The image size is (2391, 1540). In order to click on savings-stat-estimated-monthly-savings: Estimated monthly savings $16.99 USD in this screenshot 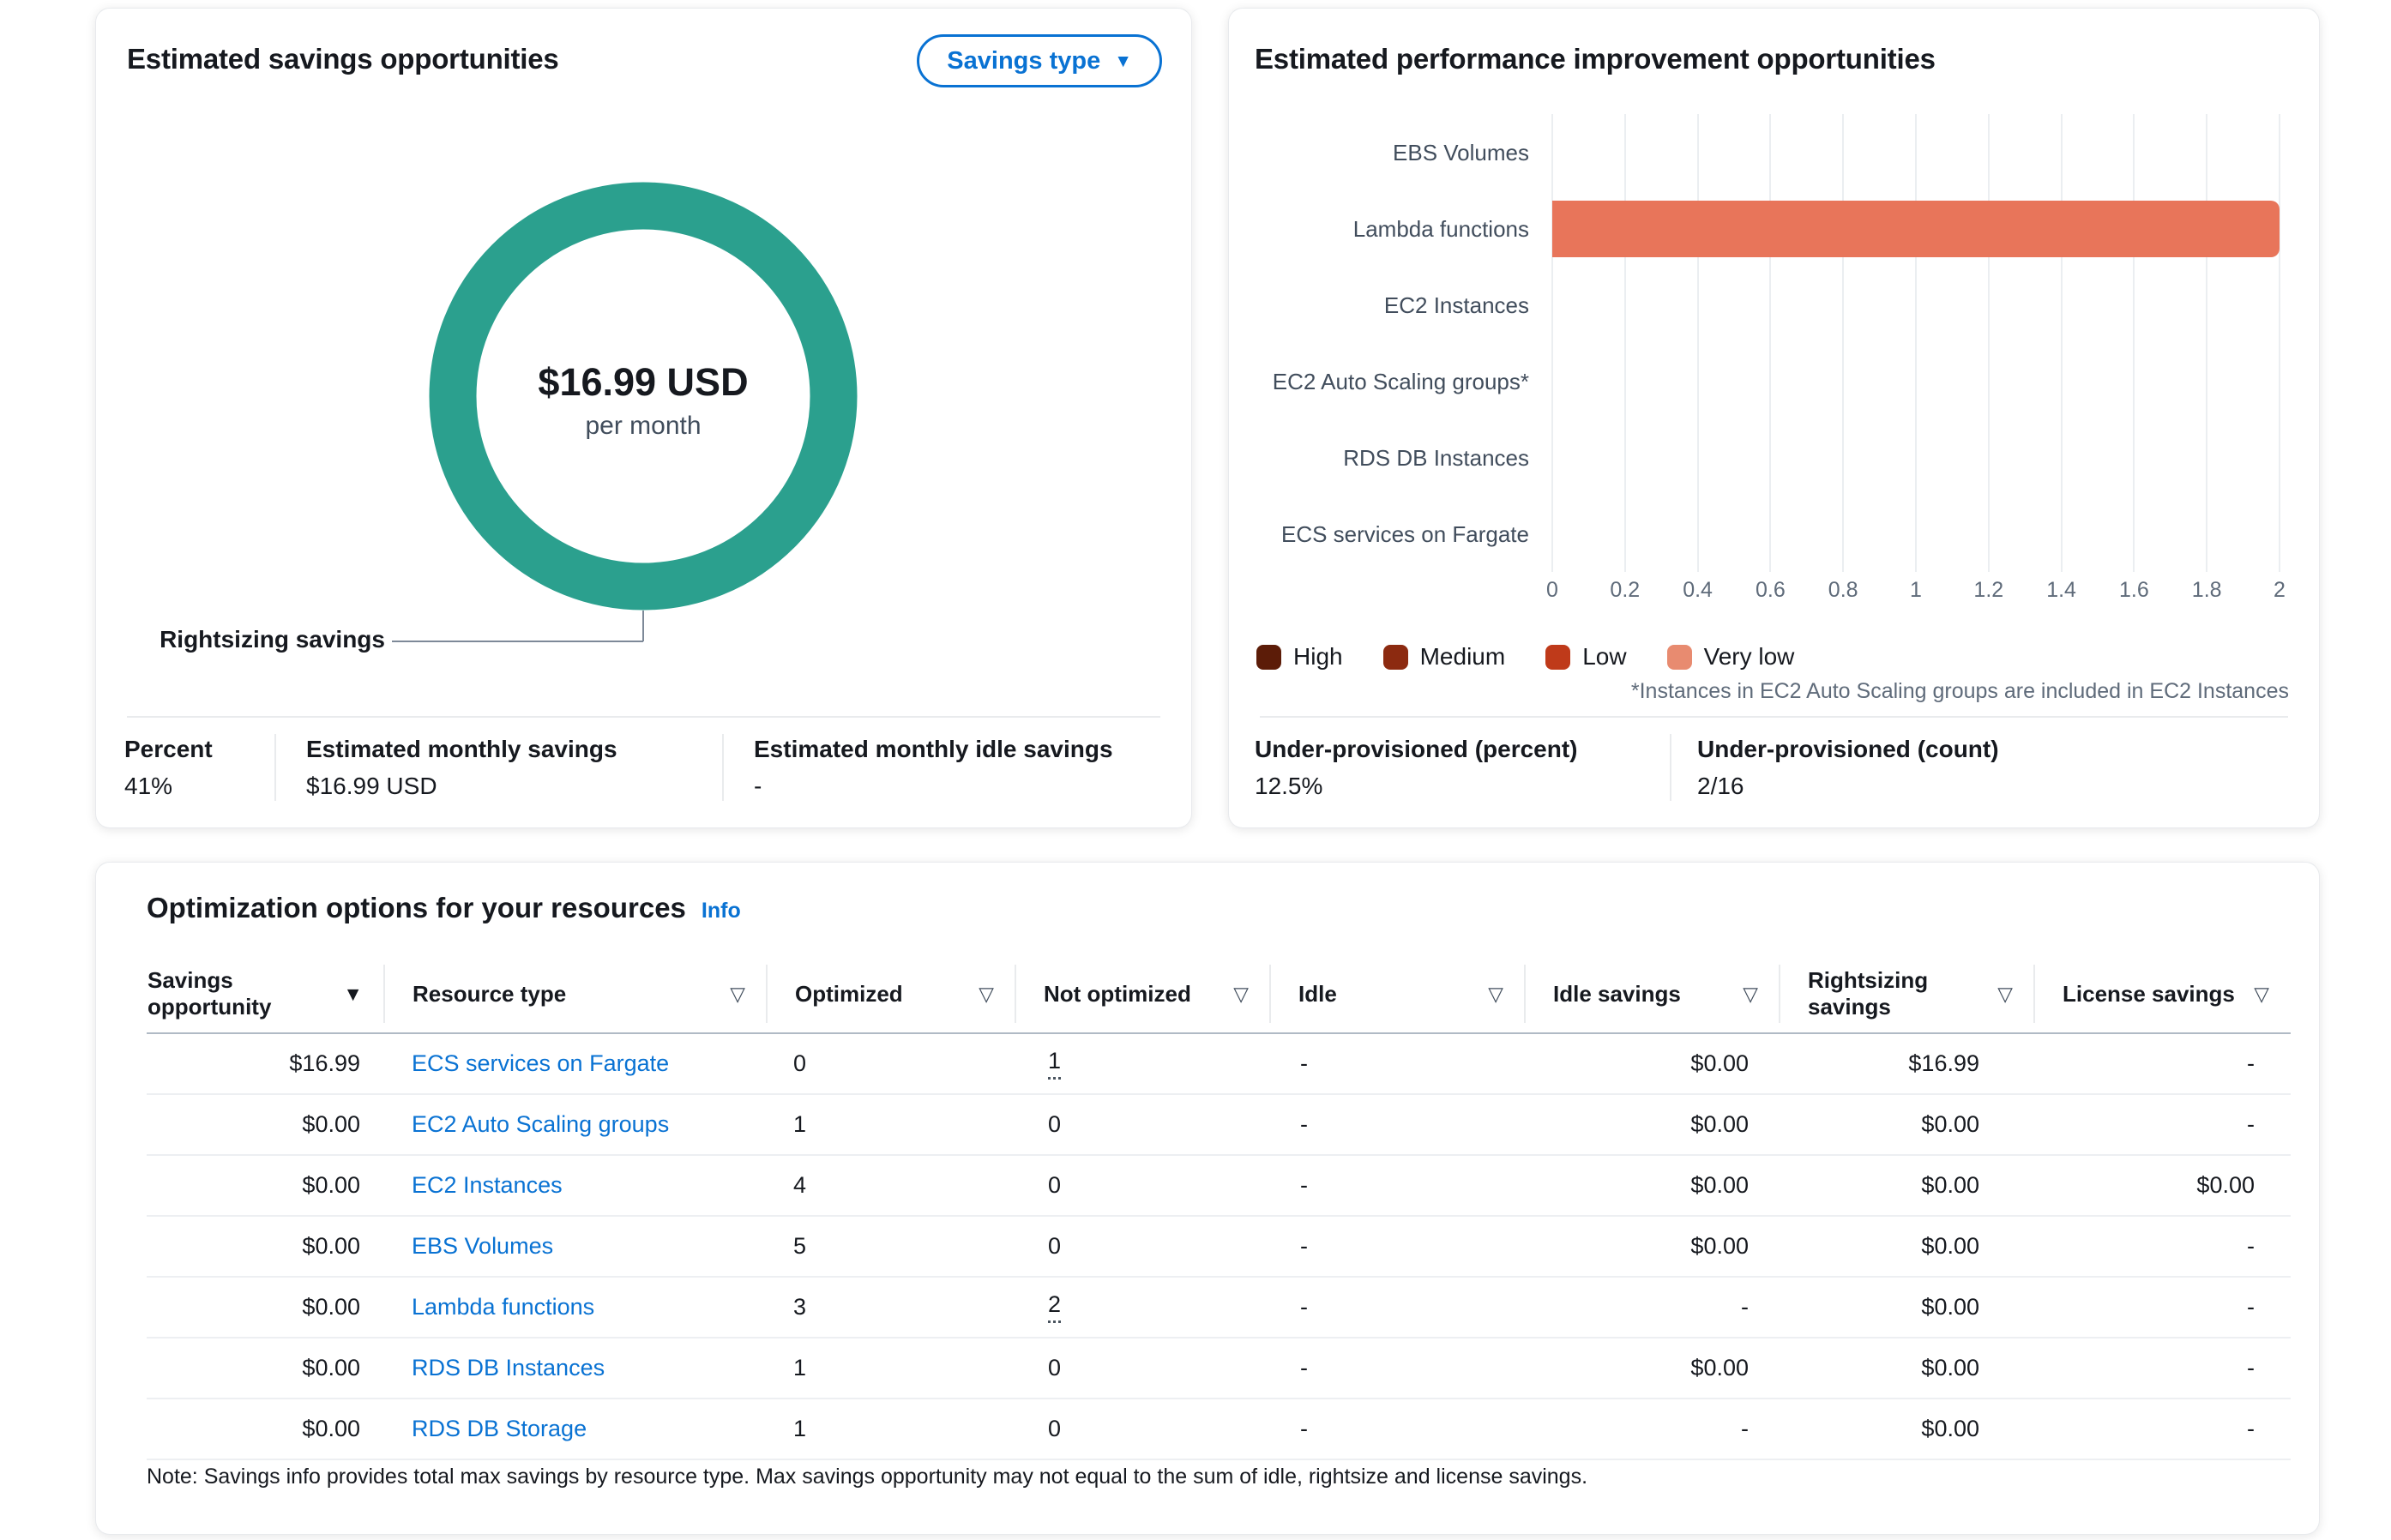, I will do `click(461, 768)`.